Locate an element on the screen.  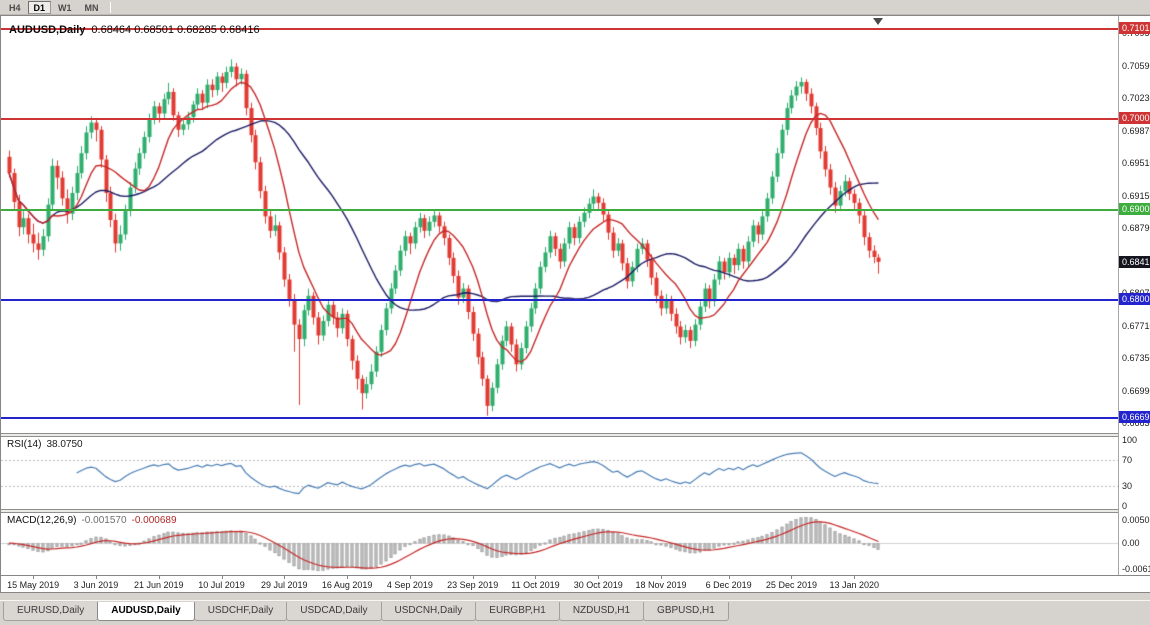
macd-axis-zero-label: 0.00 is located at coordinates (1131, 543).